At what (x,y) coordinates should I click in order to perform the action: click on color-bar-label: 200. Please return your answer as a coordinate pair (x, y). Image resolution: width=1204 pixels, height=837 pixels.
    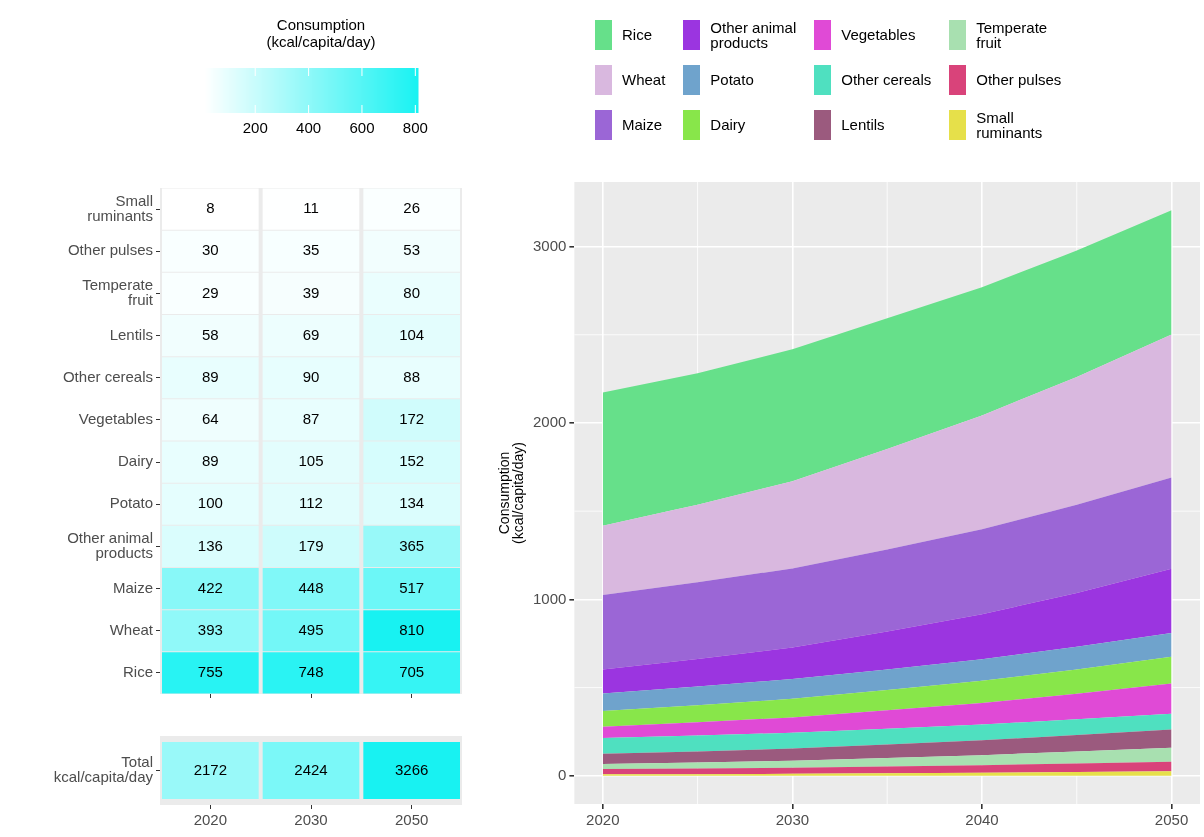
    Looking at the image, I should click on (255, 127).